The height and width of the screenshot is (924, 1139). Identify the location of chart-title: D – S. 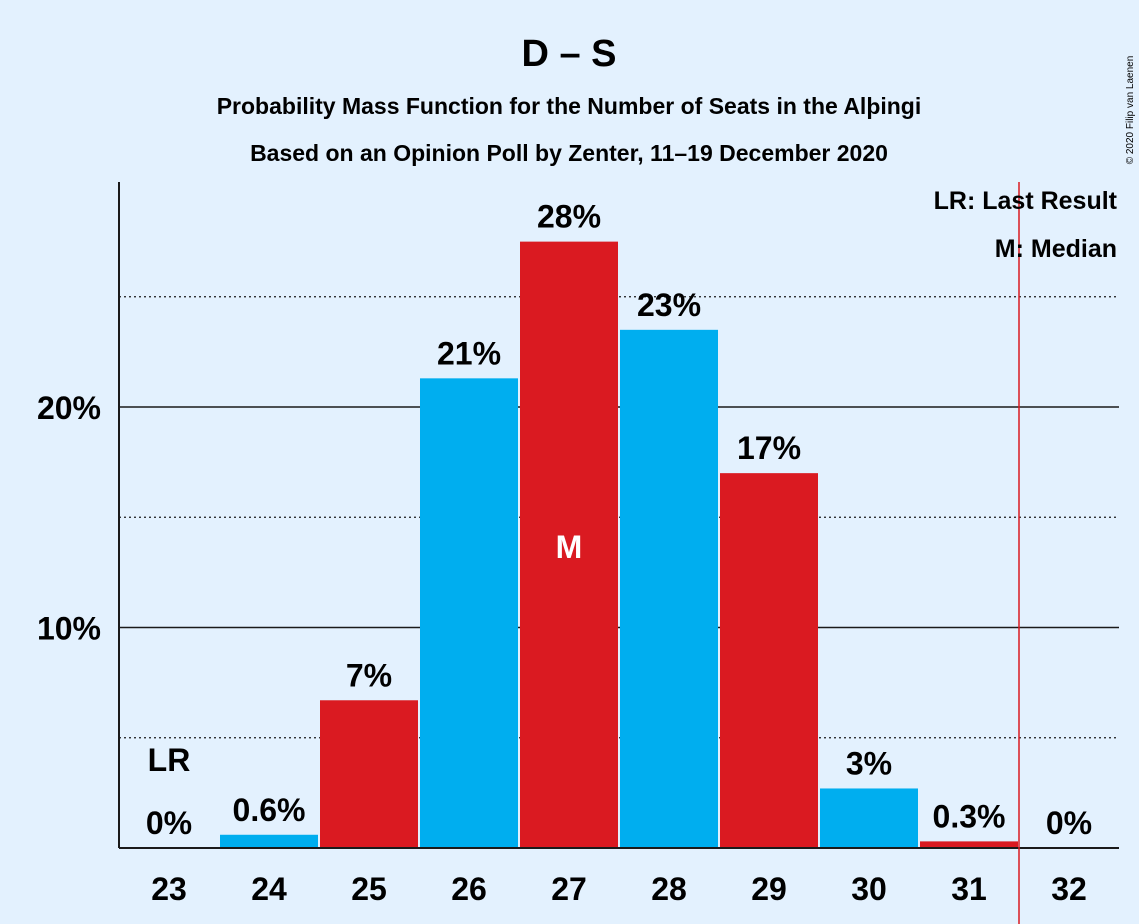
(568, 54).